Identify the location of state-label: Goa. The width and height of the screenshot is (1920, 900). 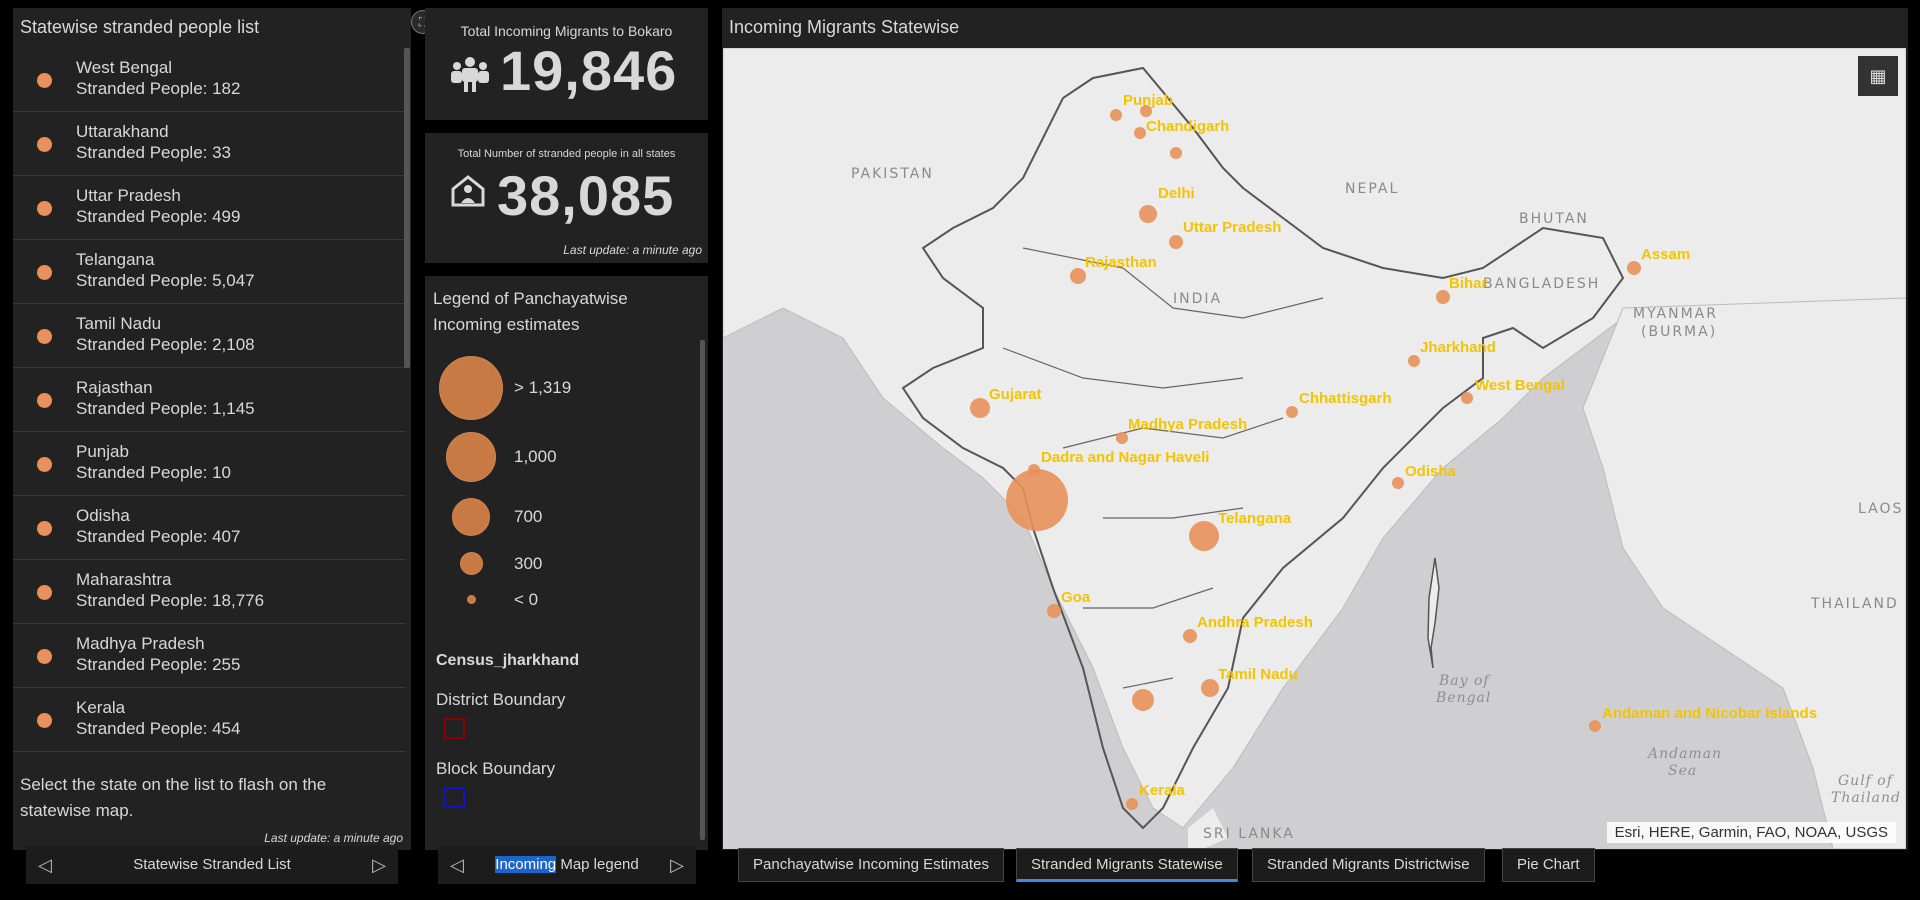
(1076, 597).